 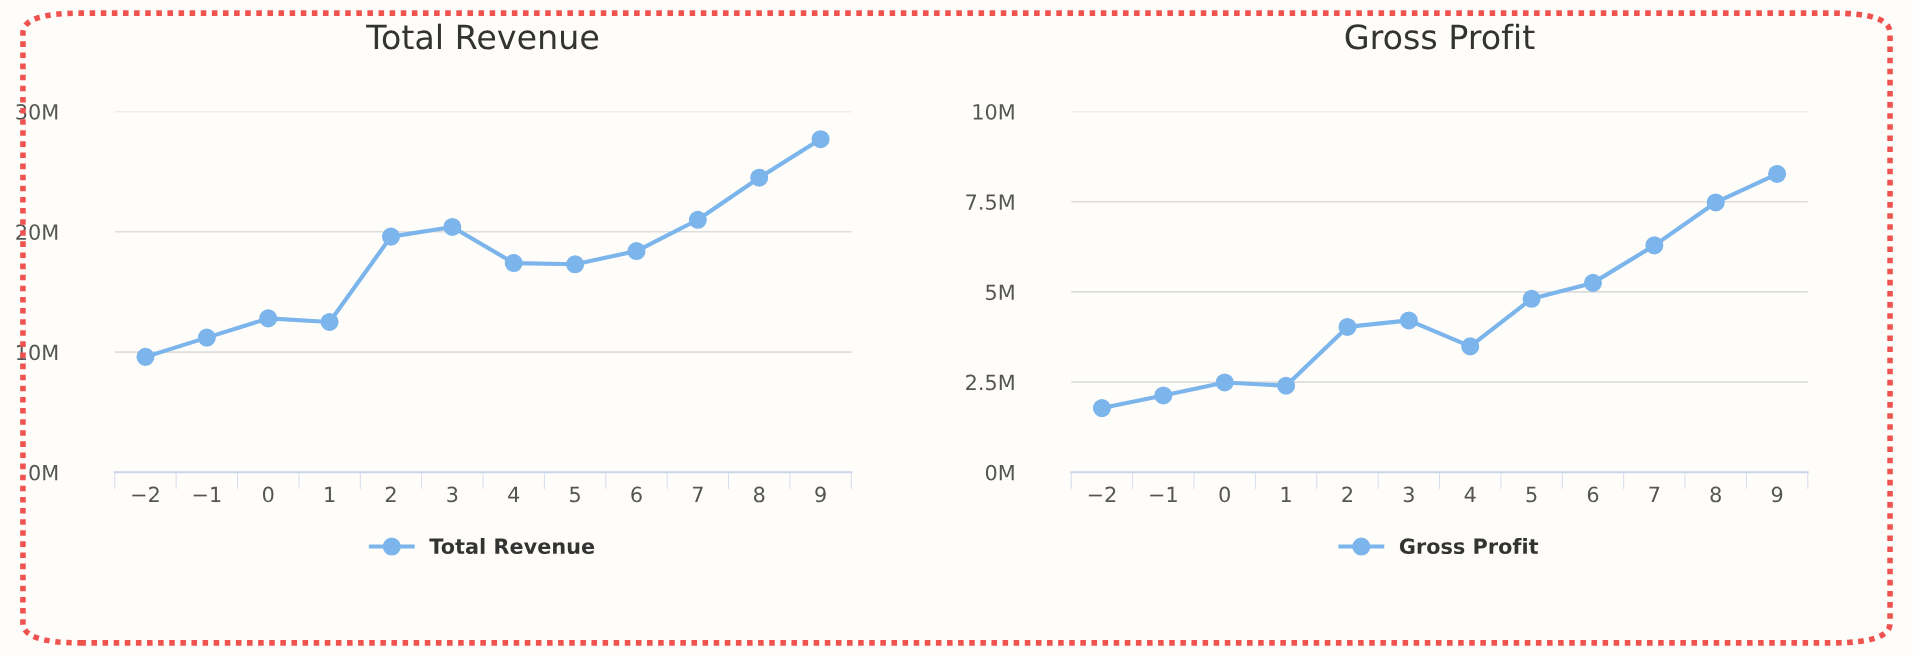 I want to click on y-tick-label: 2.5M, so click(x=990, y=382).